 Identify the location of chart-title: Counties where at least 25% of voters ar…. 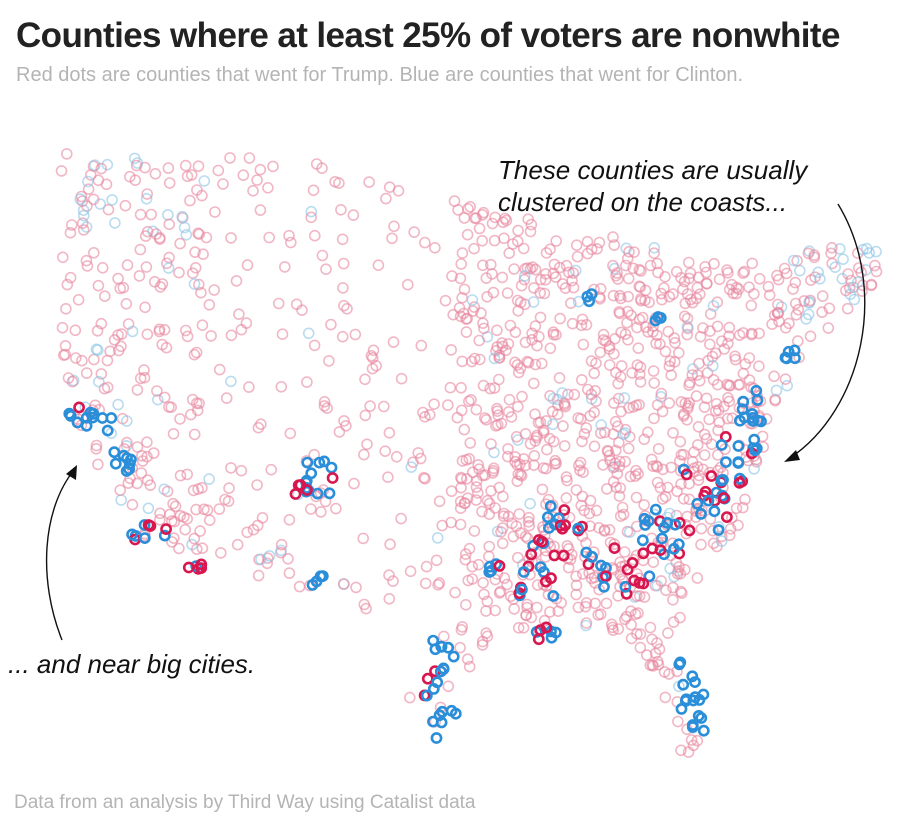
(428, 35).